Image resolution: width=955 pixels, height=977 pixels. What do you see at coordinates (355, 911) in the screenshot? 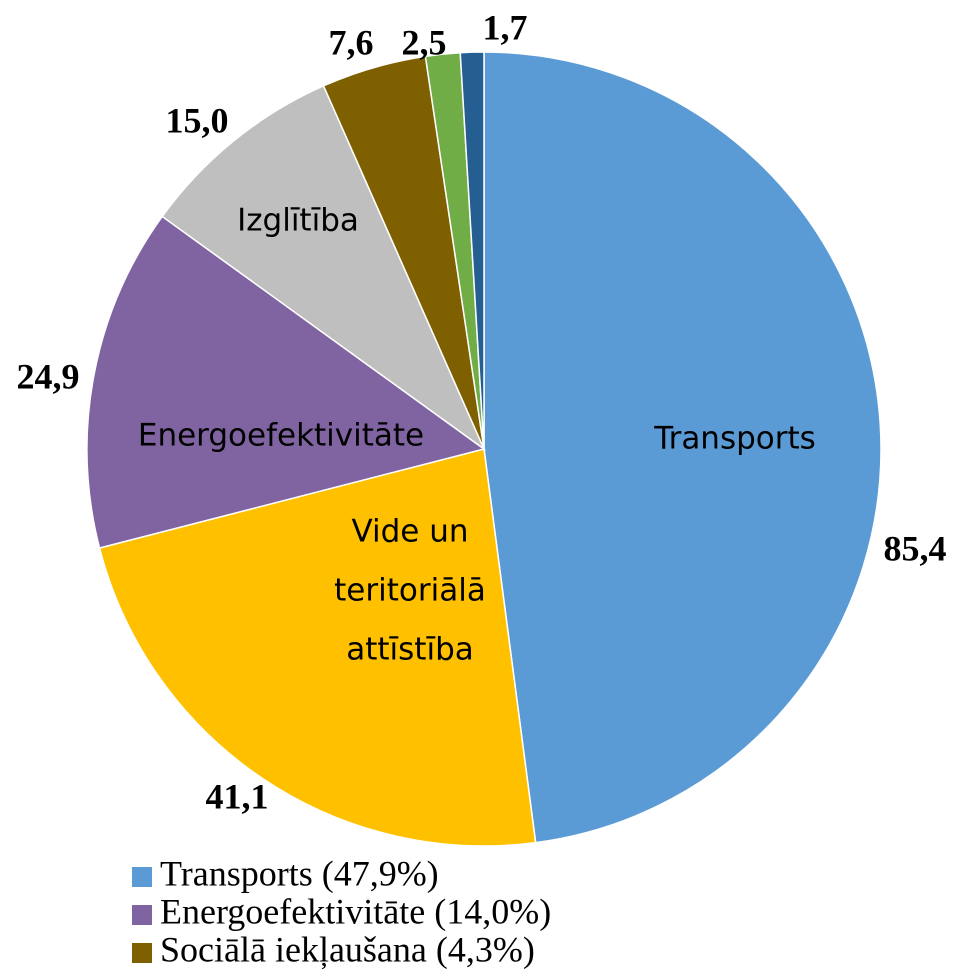
I see `legend-label: Energoefektivitāte (14,0%)` at bounding box center [355, 911].